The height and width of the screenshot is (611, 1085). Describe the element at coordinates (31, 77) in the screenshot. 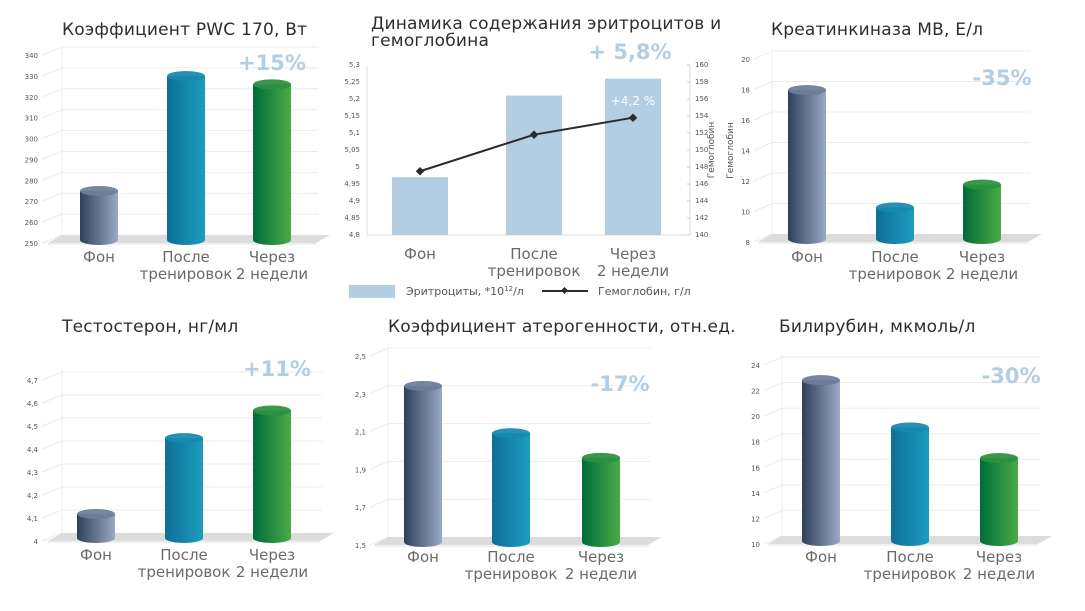

I see `y-tick-label: 330` at that location.